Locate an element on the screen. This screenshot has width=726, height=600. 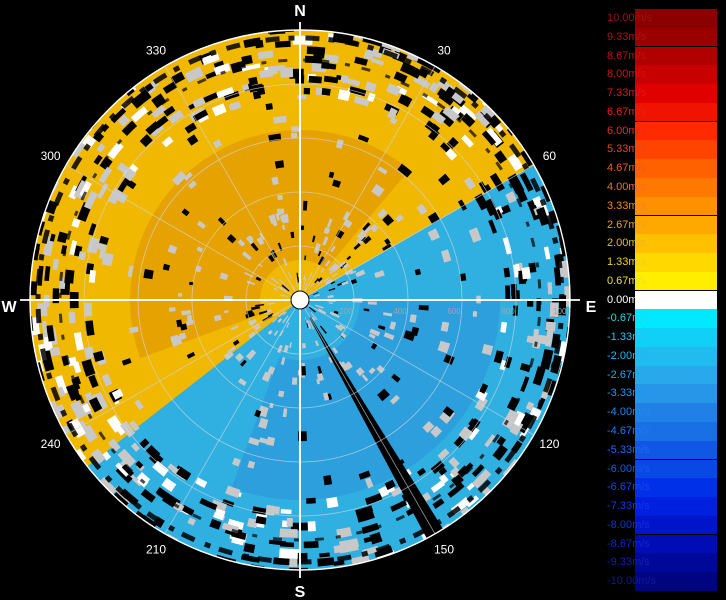
azimuth-label-300: 300 is located at coordinates (51, 156).